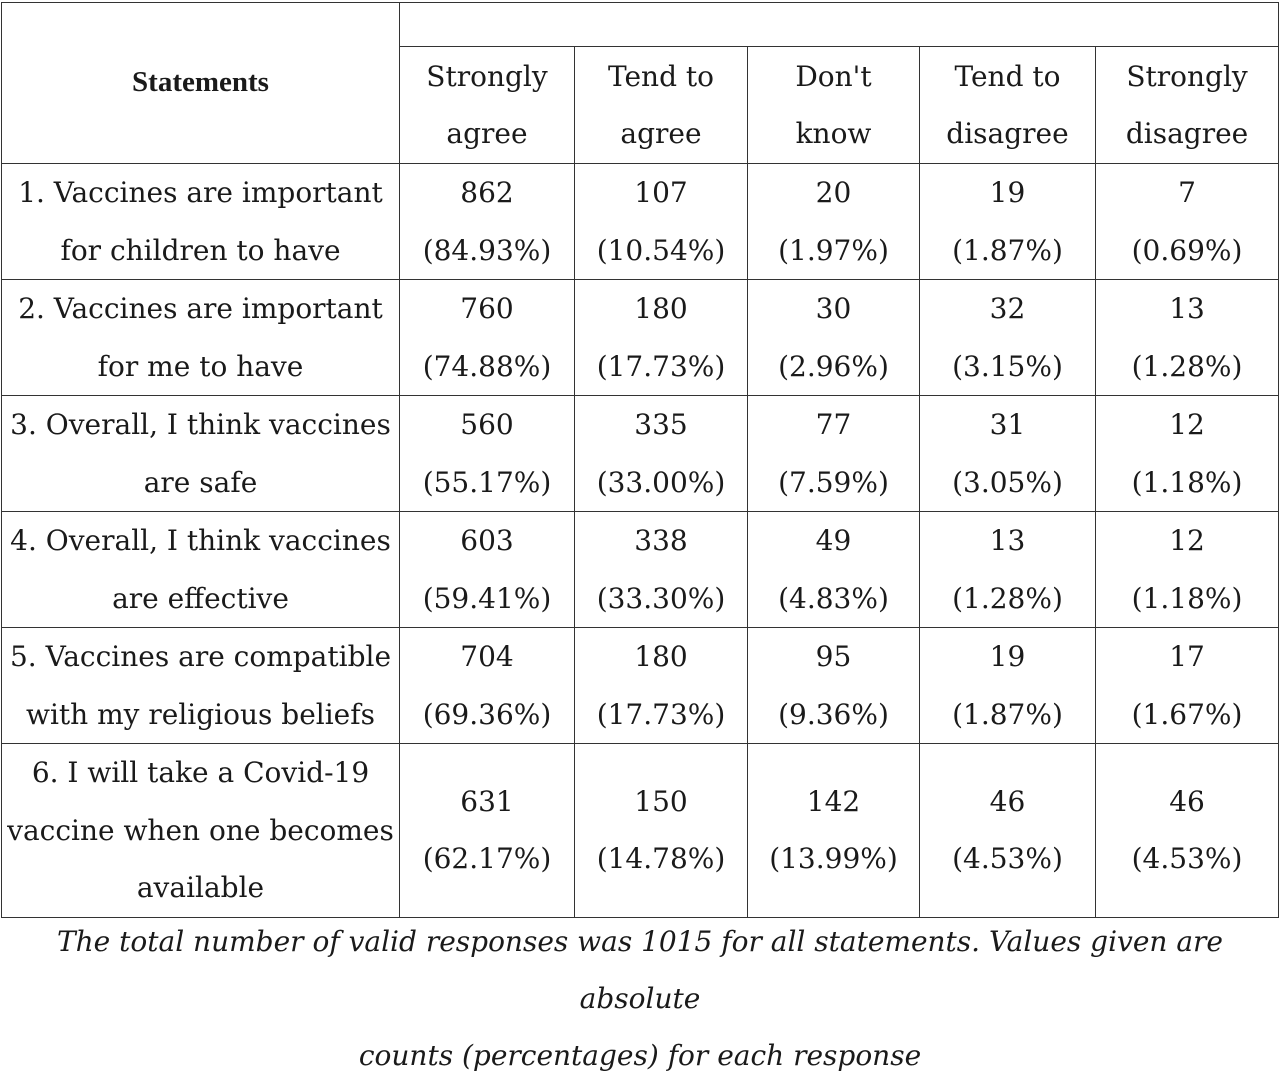 The width and height of the screenshot is (1280, 1084). What do you see at coordinates (487, 221) in the screenshot?
I see `response-cell: 862 (84.93%)` at bounding box center [487, 221].